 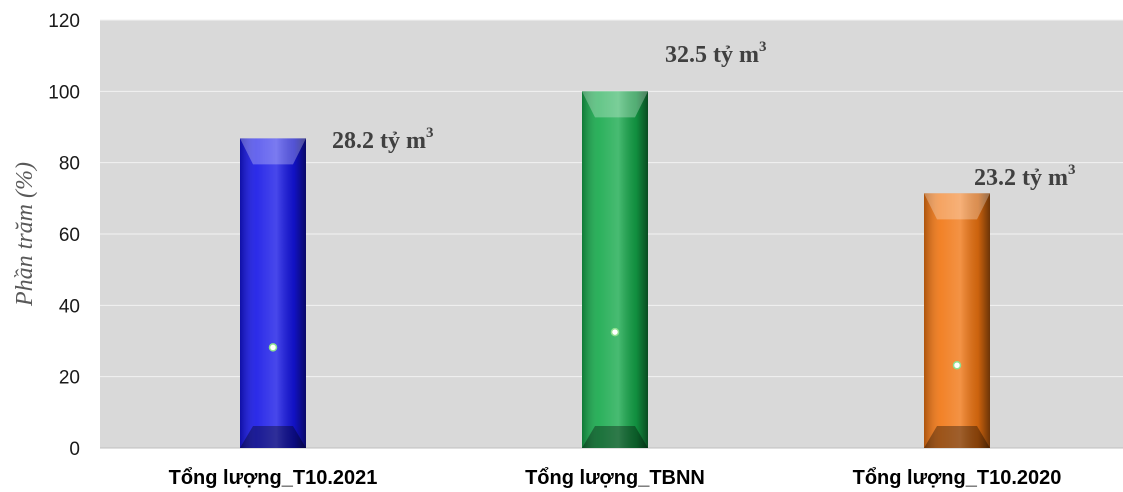 I want to click on x-category-label: Tổng lượng_T10.2021, so click(x=273, y=478).